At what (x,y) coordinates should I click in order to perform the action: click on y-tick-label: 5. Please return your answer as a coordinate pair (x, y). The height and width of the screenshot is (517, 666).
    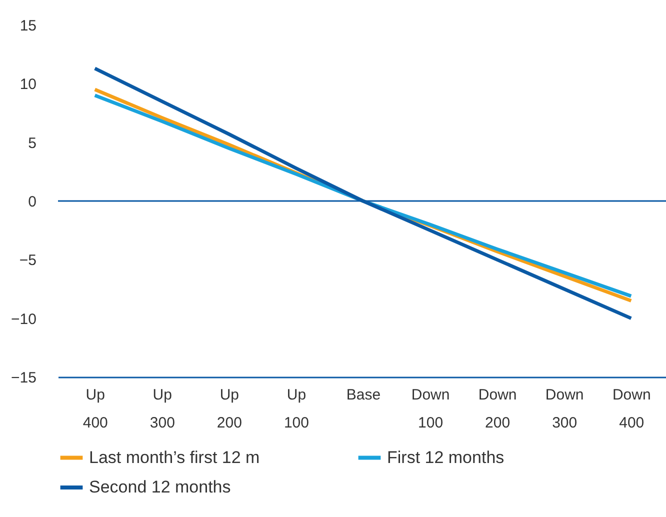
    Looking at the image, I should click on (32, 143).